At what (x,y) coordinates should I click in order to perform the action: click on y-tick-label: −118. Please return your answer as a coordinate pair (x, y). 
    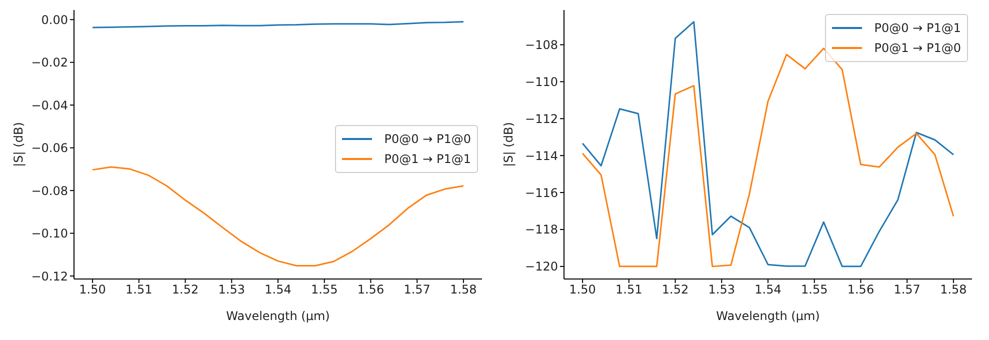
    Looking at the image, I should click on (541, 229).